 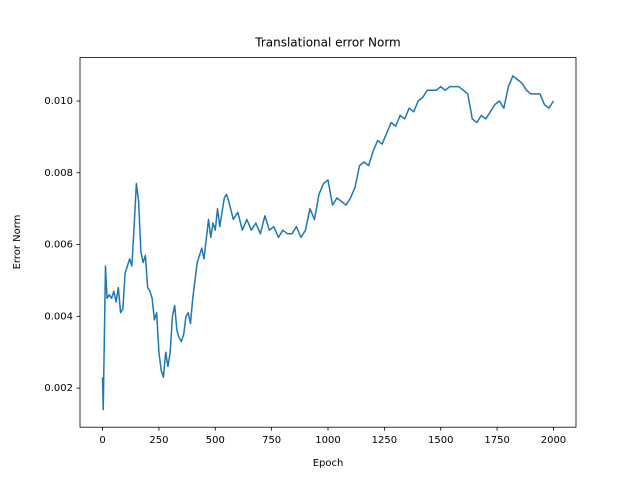 I want to click on x-tick-label: 750, so click(x=271, y=440).